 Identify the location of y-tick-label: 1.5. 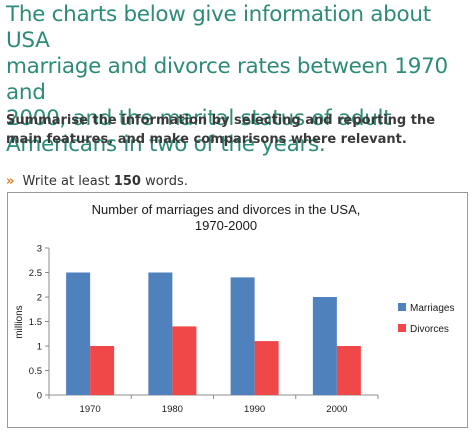
(35, 322).